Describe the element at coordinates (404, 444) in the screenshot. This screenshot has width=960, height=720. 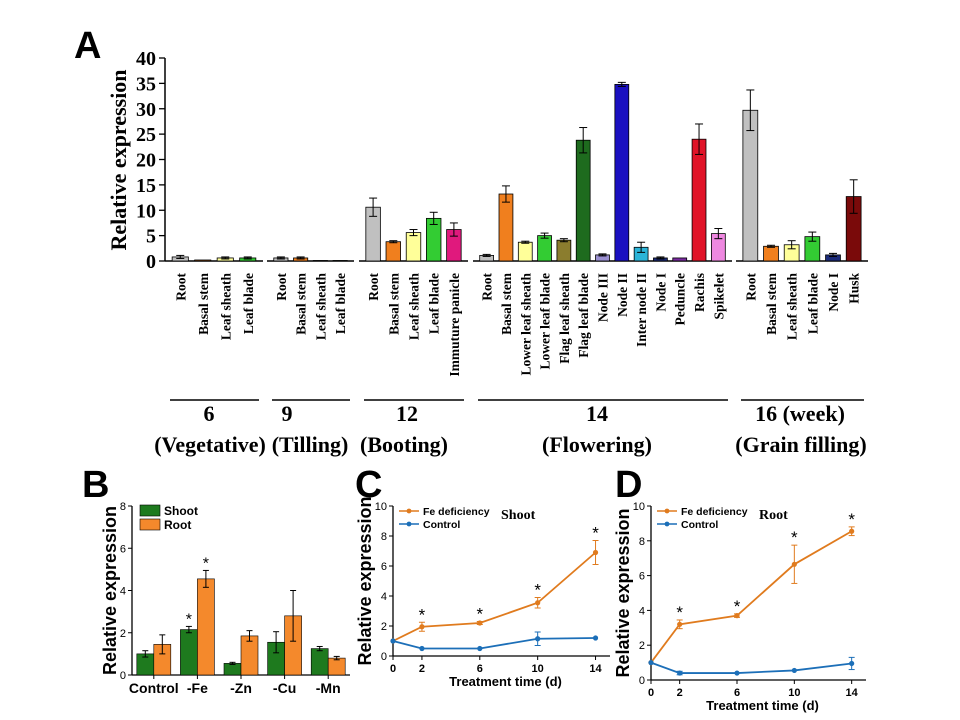
I see `a-stage-name: (Booting)` at that location.